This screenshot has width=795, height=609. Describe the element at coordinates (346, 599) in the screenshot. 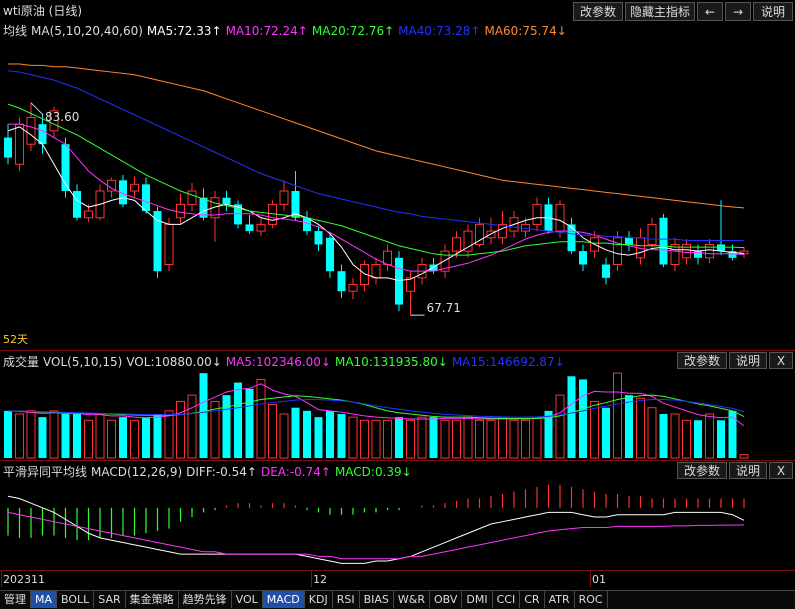

I see `tab-rsi: RSI` at that location.